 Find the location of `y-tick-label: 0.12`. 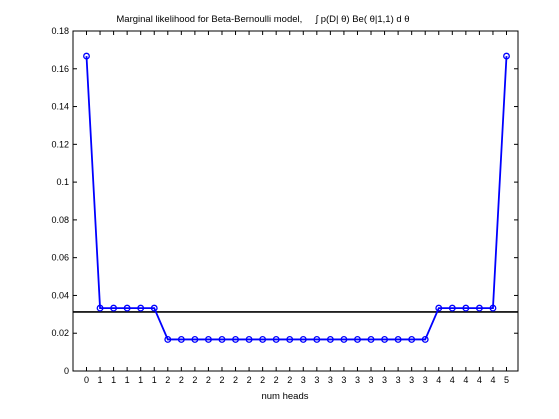

y-tick-label: 0.12 is located at coordinates (60, 144).